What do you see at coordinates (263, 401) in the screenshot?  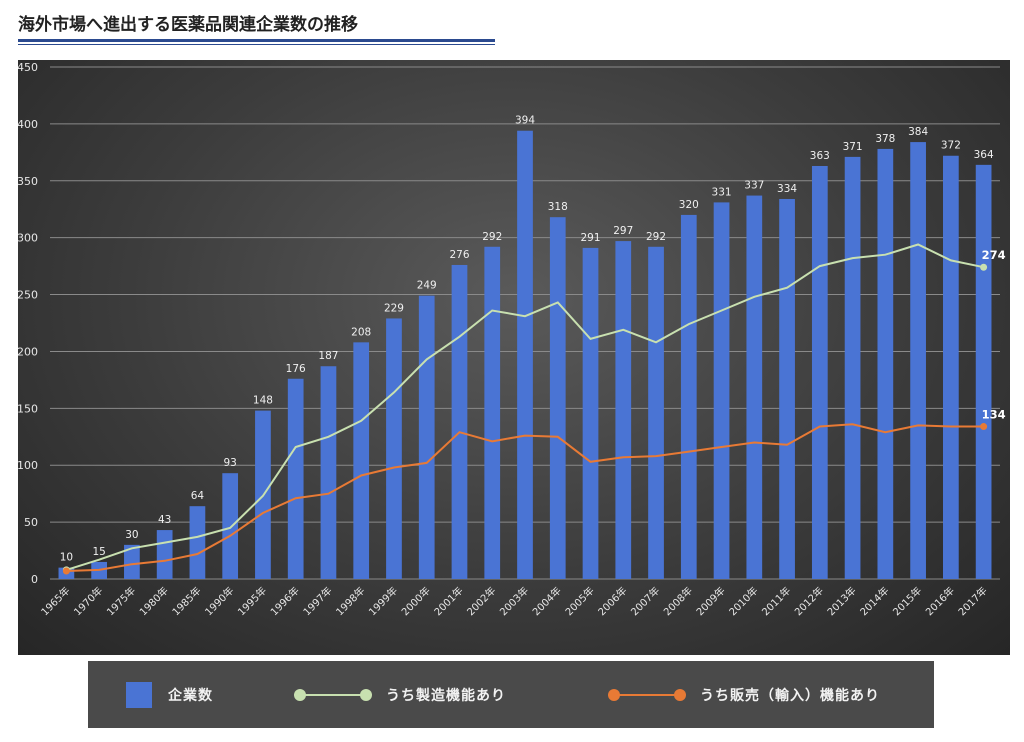 I see `bar-value-label: 148` at bounding box center [263, 401].